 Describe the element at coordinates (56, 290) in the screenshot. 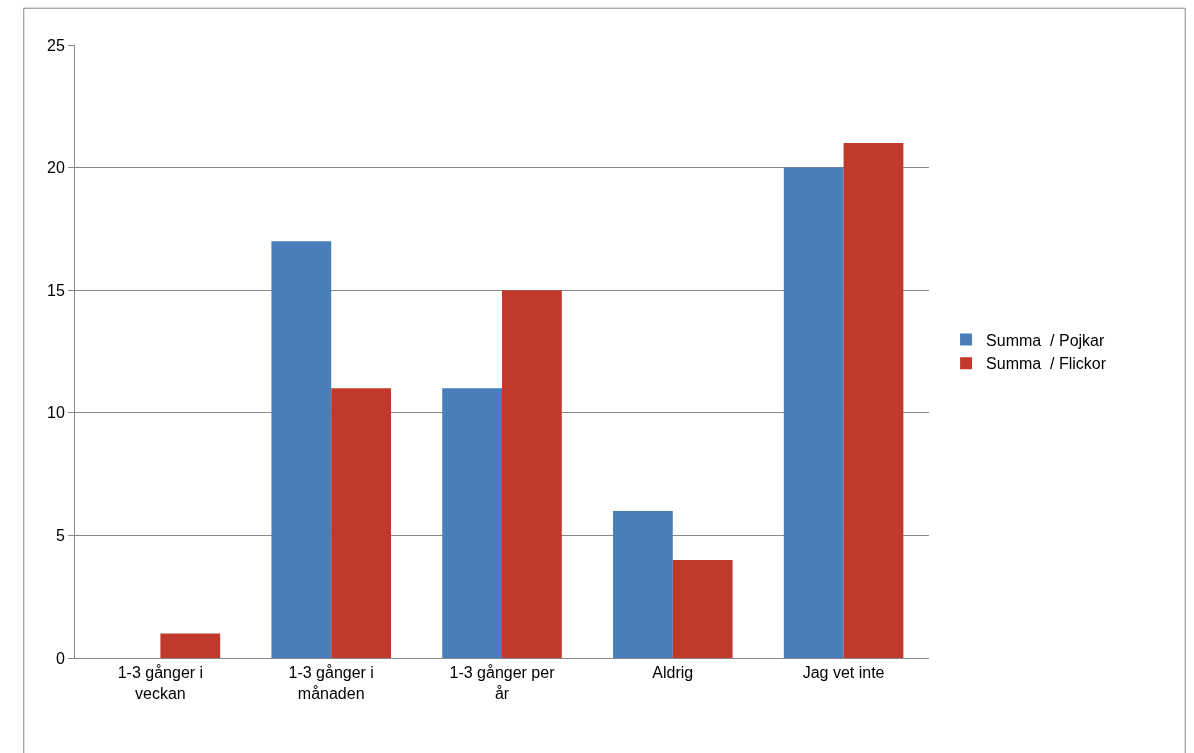

I see `y-tick-label: 15` at that location.